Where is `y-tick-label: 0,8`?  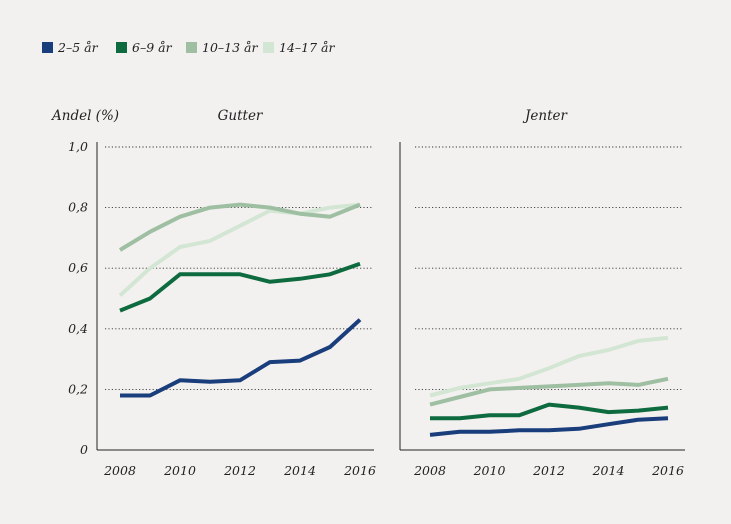 y-tick-label: 0,8 is located at coordinates (78, 207).